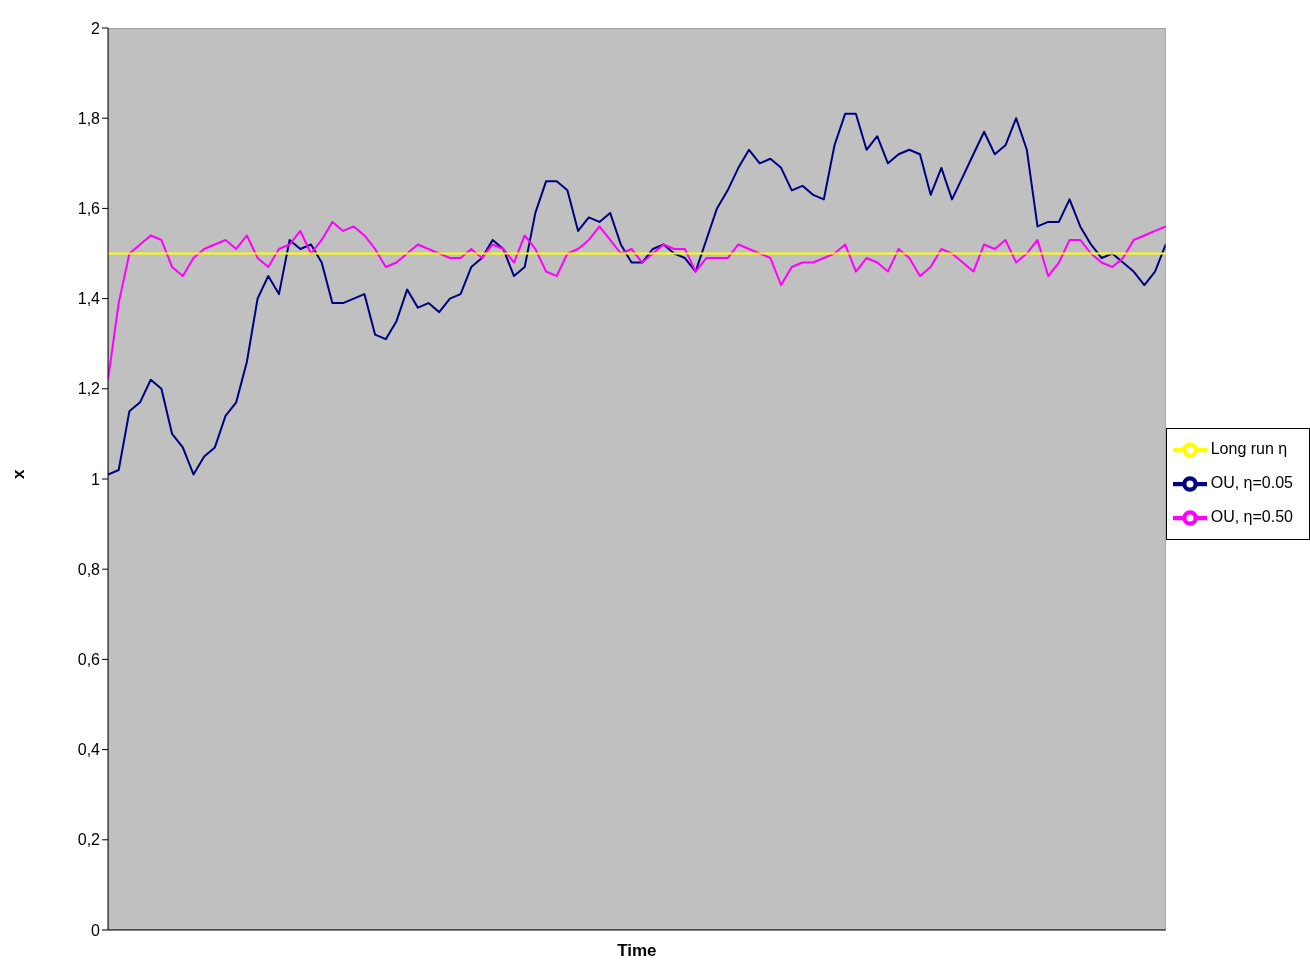  I want to click on y-tick-label: 0,6, so click(89, 660).